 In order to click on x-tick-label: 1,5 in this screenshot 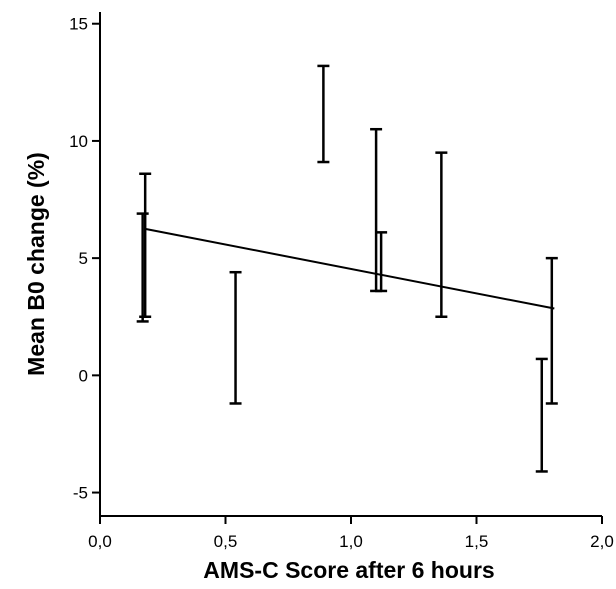, I will do `click(477, 541)`.